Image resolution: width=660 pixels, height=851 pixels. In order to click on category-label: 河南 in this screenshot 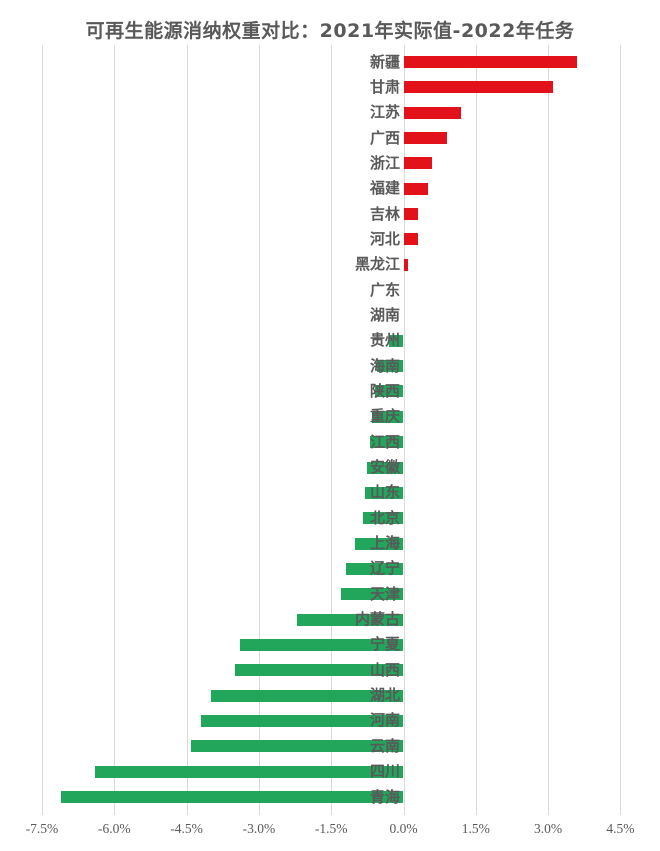, I will do `click(384, 720)`.